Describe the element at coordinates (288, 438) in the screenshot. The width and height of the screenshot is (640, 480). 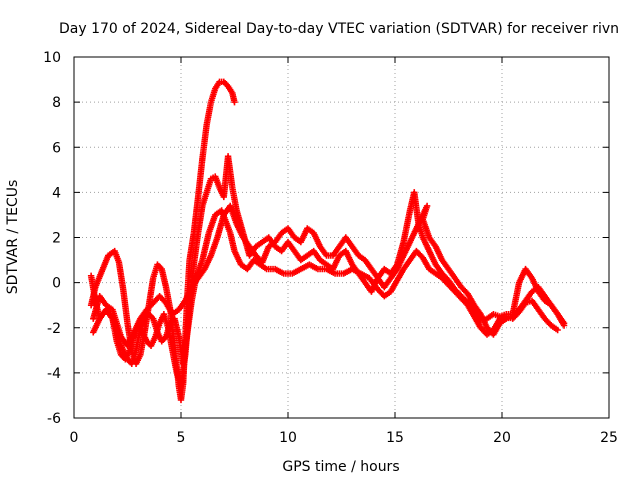
I see `x-tick-label: 10` at that location.